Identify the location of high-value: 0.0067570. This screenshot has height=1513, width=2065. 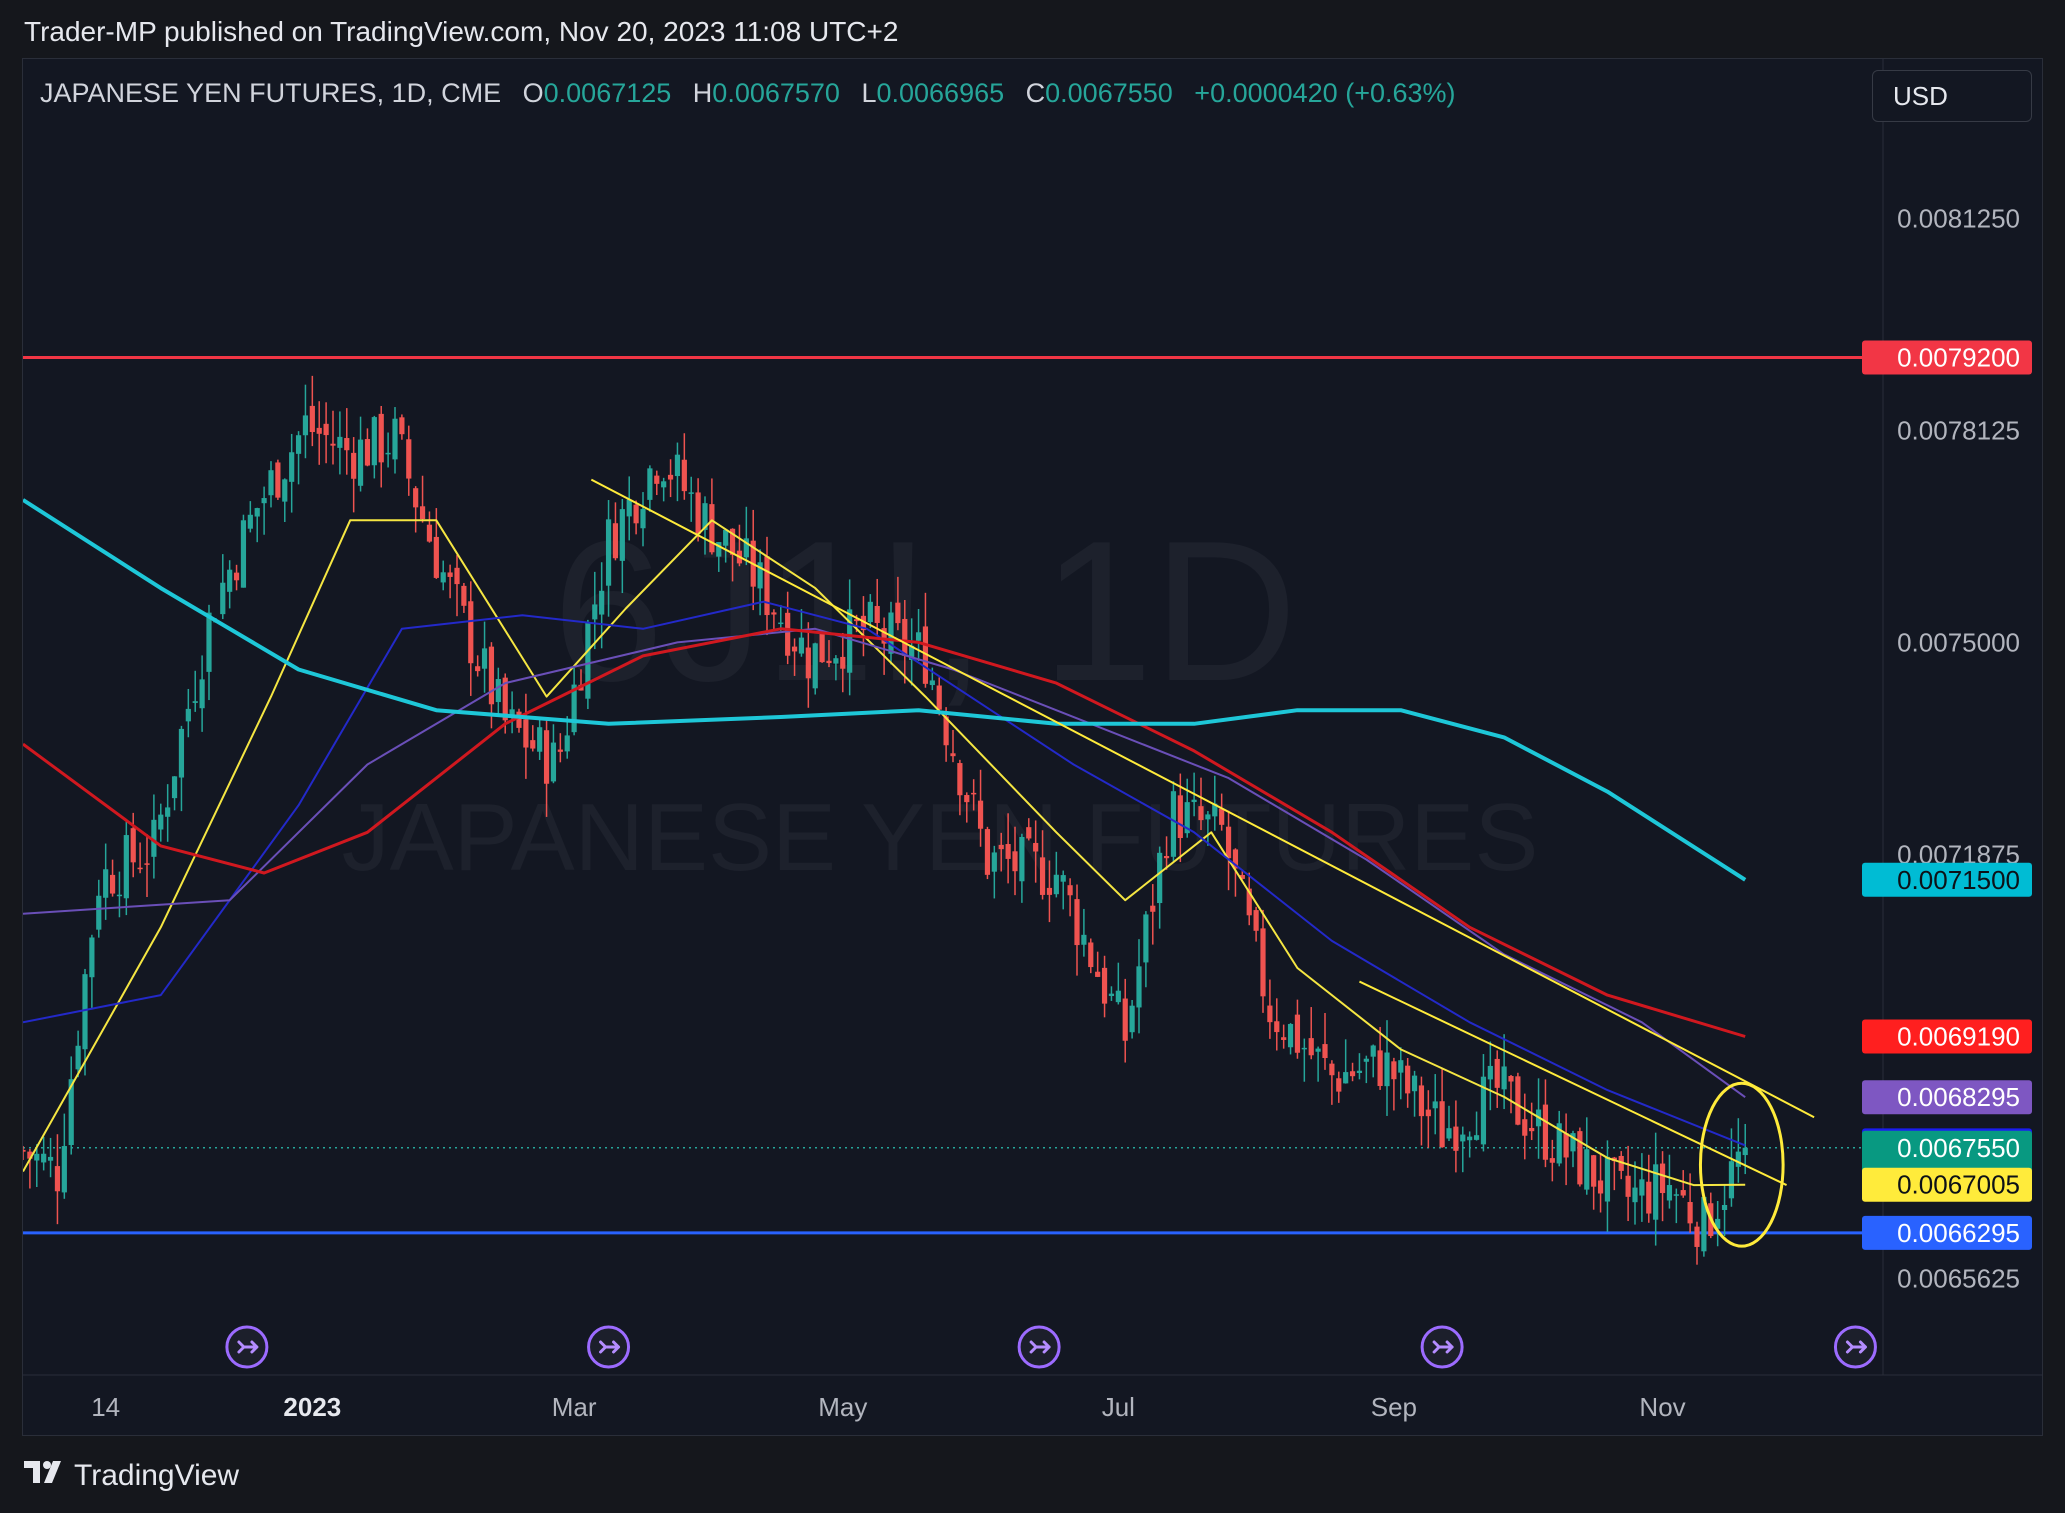
(776, 93).